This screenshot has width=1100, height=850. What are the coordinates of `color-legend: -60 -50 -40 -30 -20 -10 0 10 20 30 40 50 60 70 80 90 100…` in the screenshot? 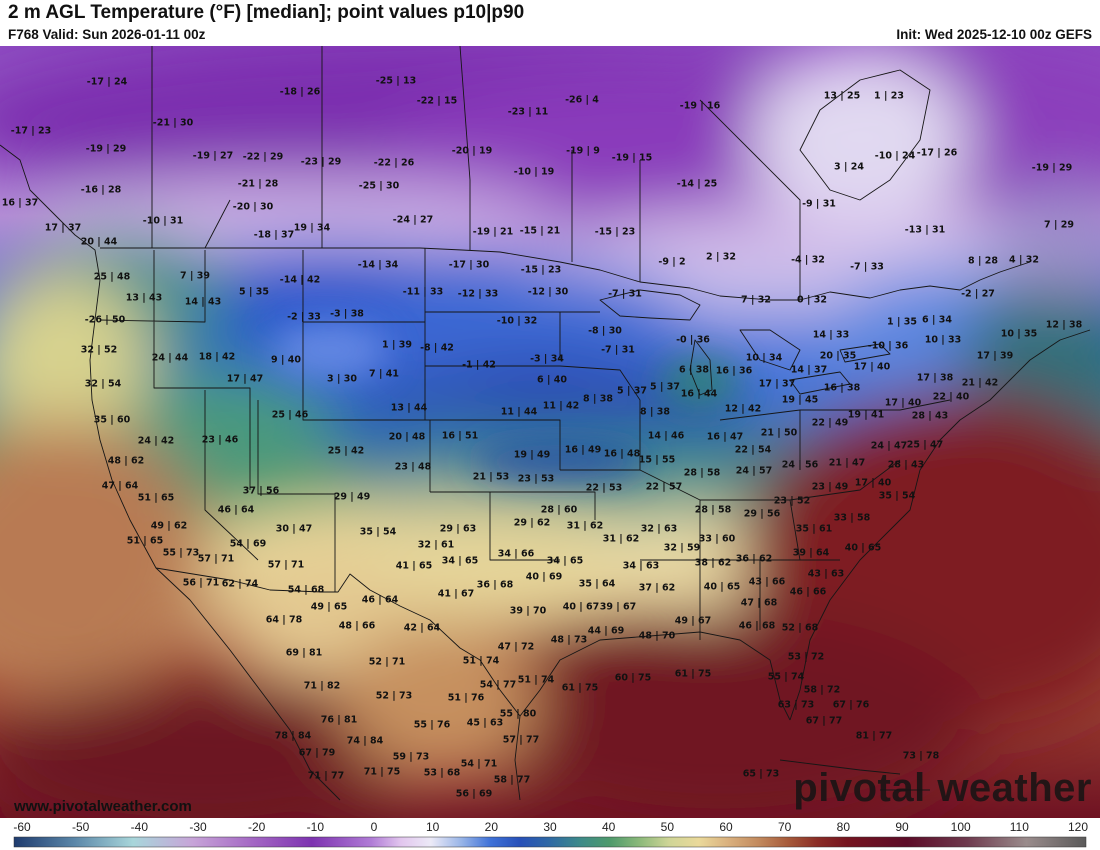 It's located at (550, 834).